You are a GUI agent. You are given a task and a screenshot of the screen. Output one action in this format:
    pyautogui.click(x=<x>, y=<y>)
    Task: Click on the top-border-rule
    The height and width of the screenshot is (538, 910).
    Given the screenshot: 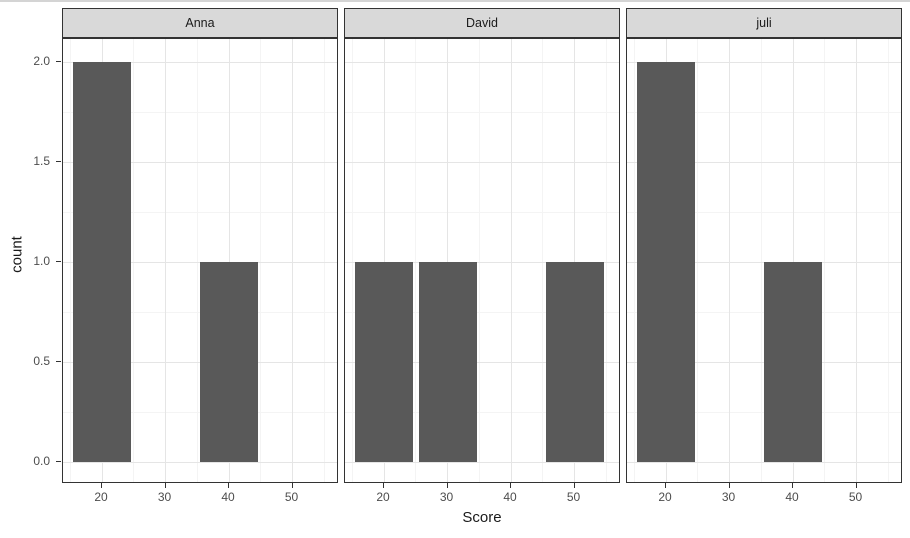 What is the action you would take?
    pyautogui.click(x=455, y=1)
    